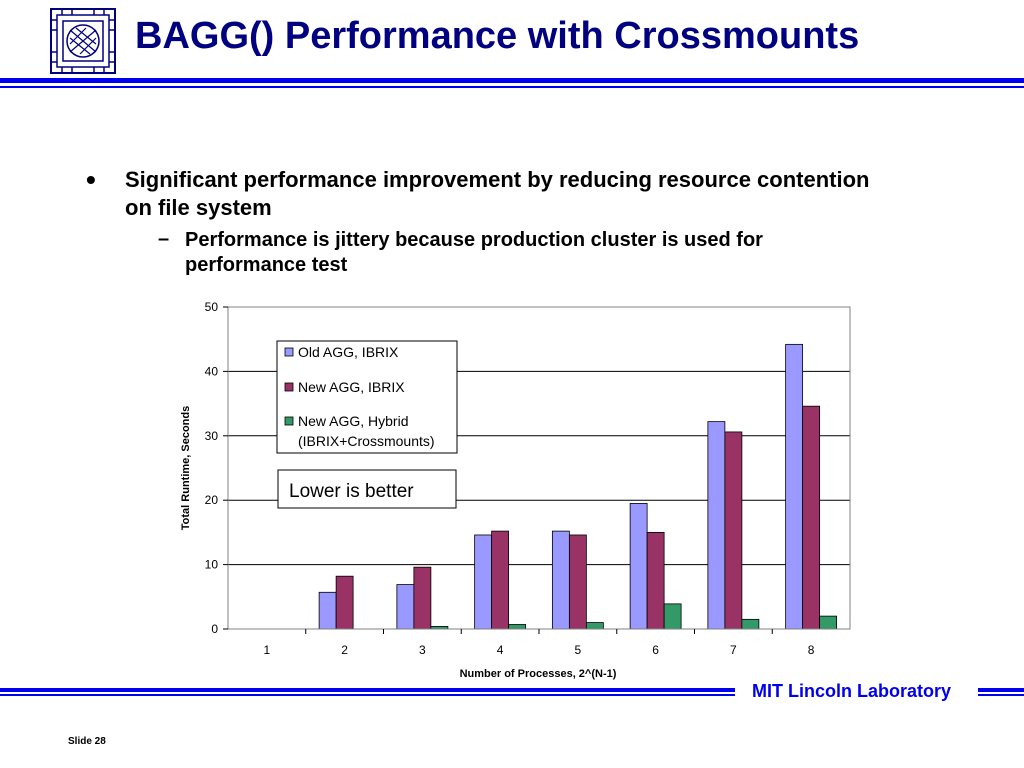 Image resolution: width=1024 pixels, height=768 pixels. What do you see at coordinates (344, 650) in the screenshot?
I see `x-tick-label: 2` at bounding box center [344, 650].